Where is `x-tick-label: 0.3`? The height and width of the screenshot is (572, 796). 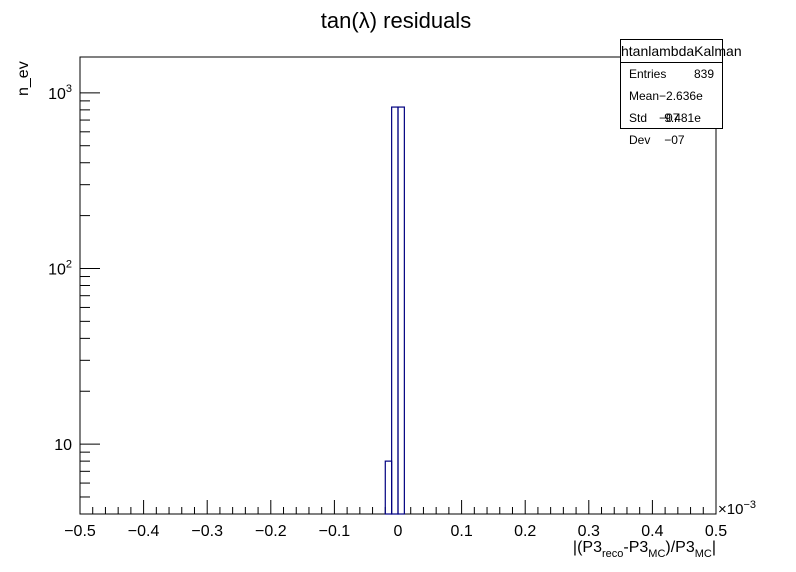 x-tick-label: 0.3 is located at coordinates (589, 531).